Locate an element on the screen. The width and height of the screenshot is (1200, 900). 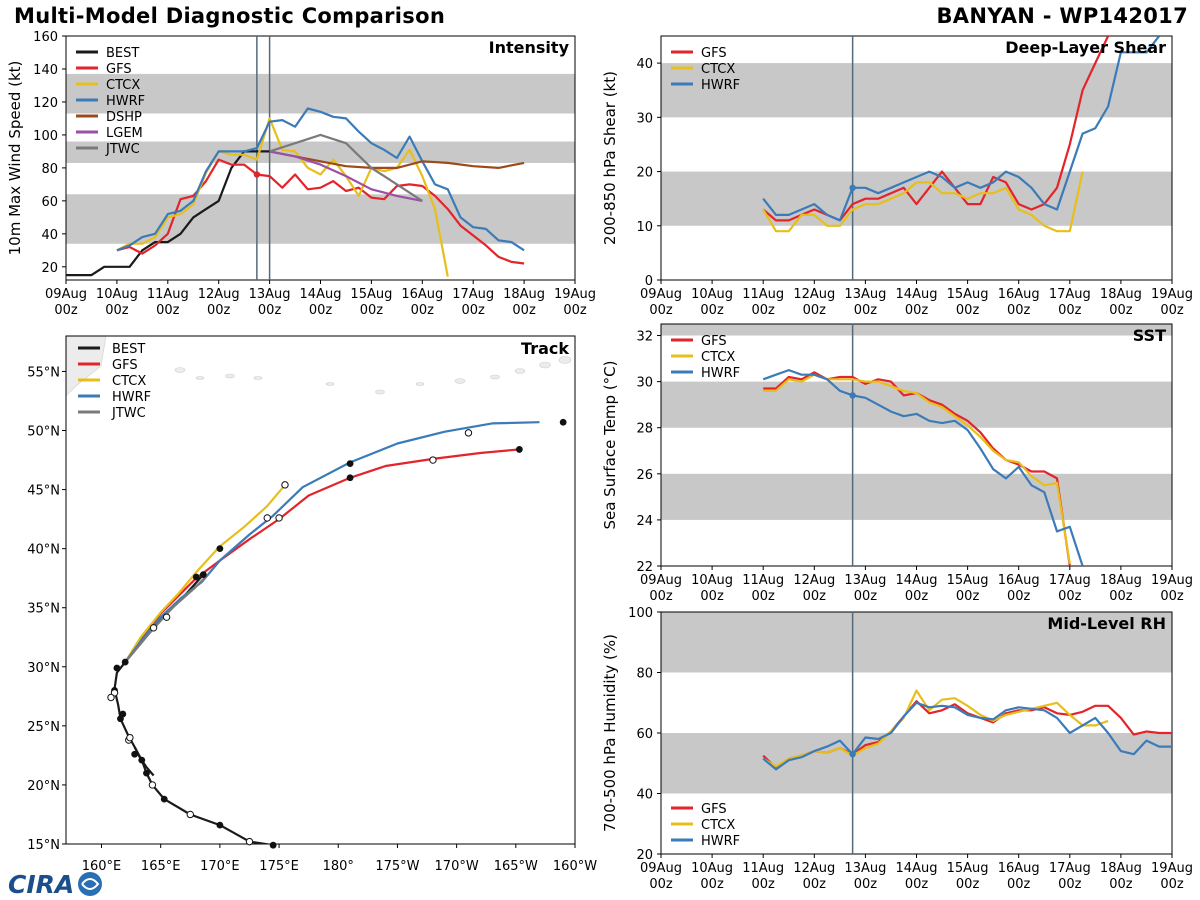
track-series-jtwc is located at coordinates (166, 618).